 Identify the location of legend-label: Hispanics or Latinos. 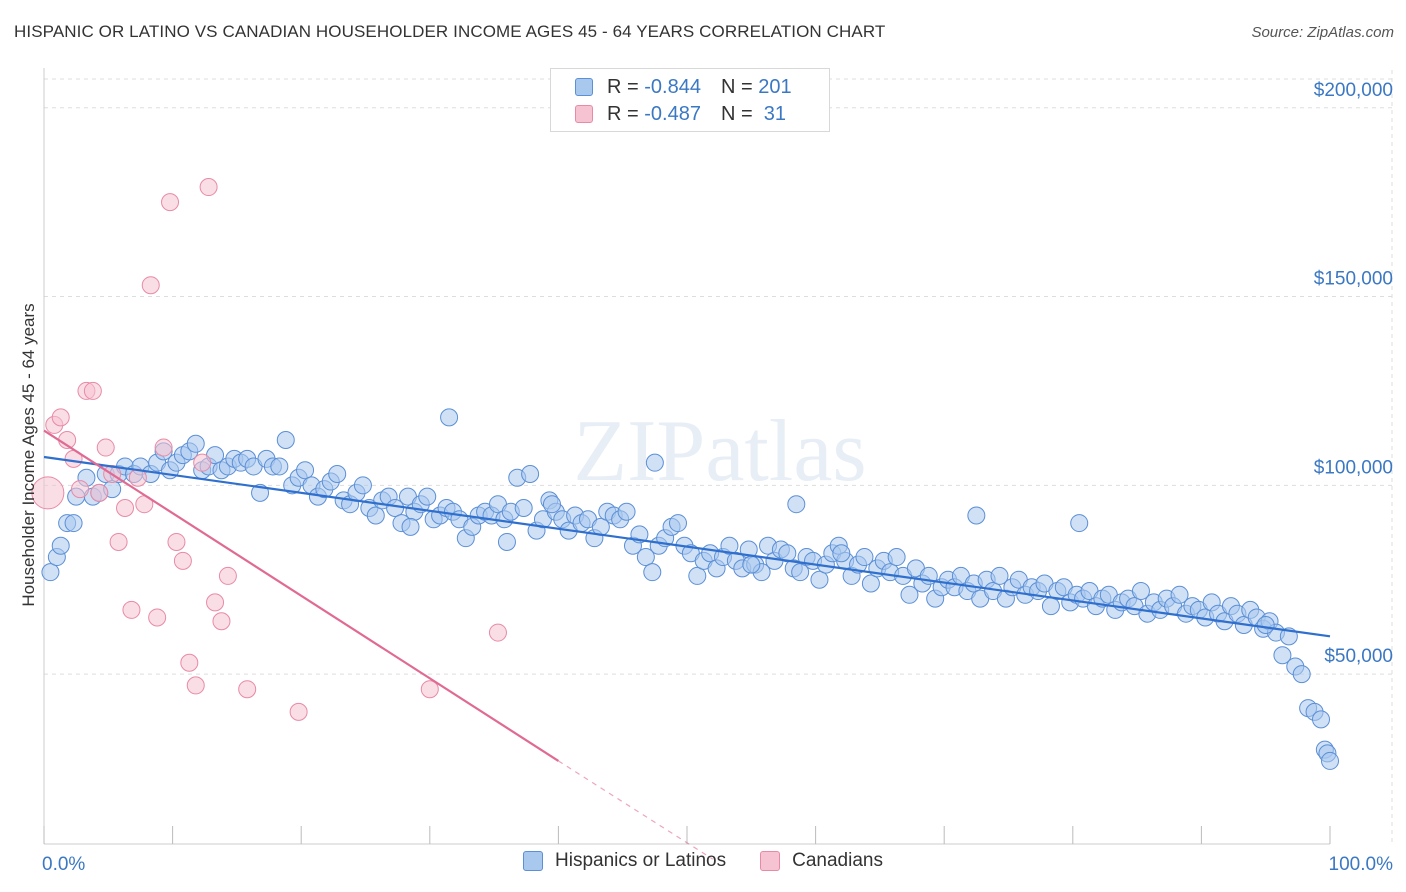
(641, 860).